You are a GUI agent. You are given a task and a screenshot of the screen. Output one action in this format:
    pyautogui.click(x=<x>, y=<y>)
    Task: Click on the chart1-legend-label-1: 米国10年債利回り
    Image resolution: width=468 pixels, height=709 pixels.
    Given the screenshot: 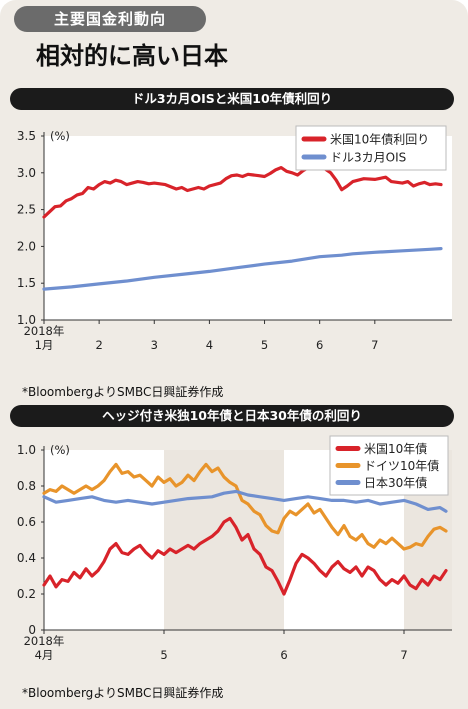 What is the action you would take?
    pyautogui.click(x=379, y=139)
    